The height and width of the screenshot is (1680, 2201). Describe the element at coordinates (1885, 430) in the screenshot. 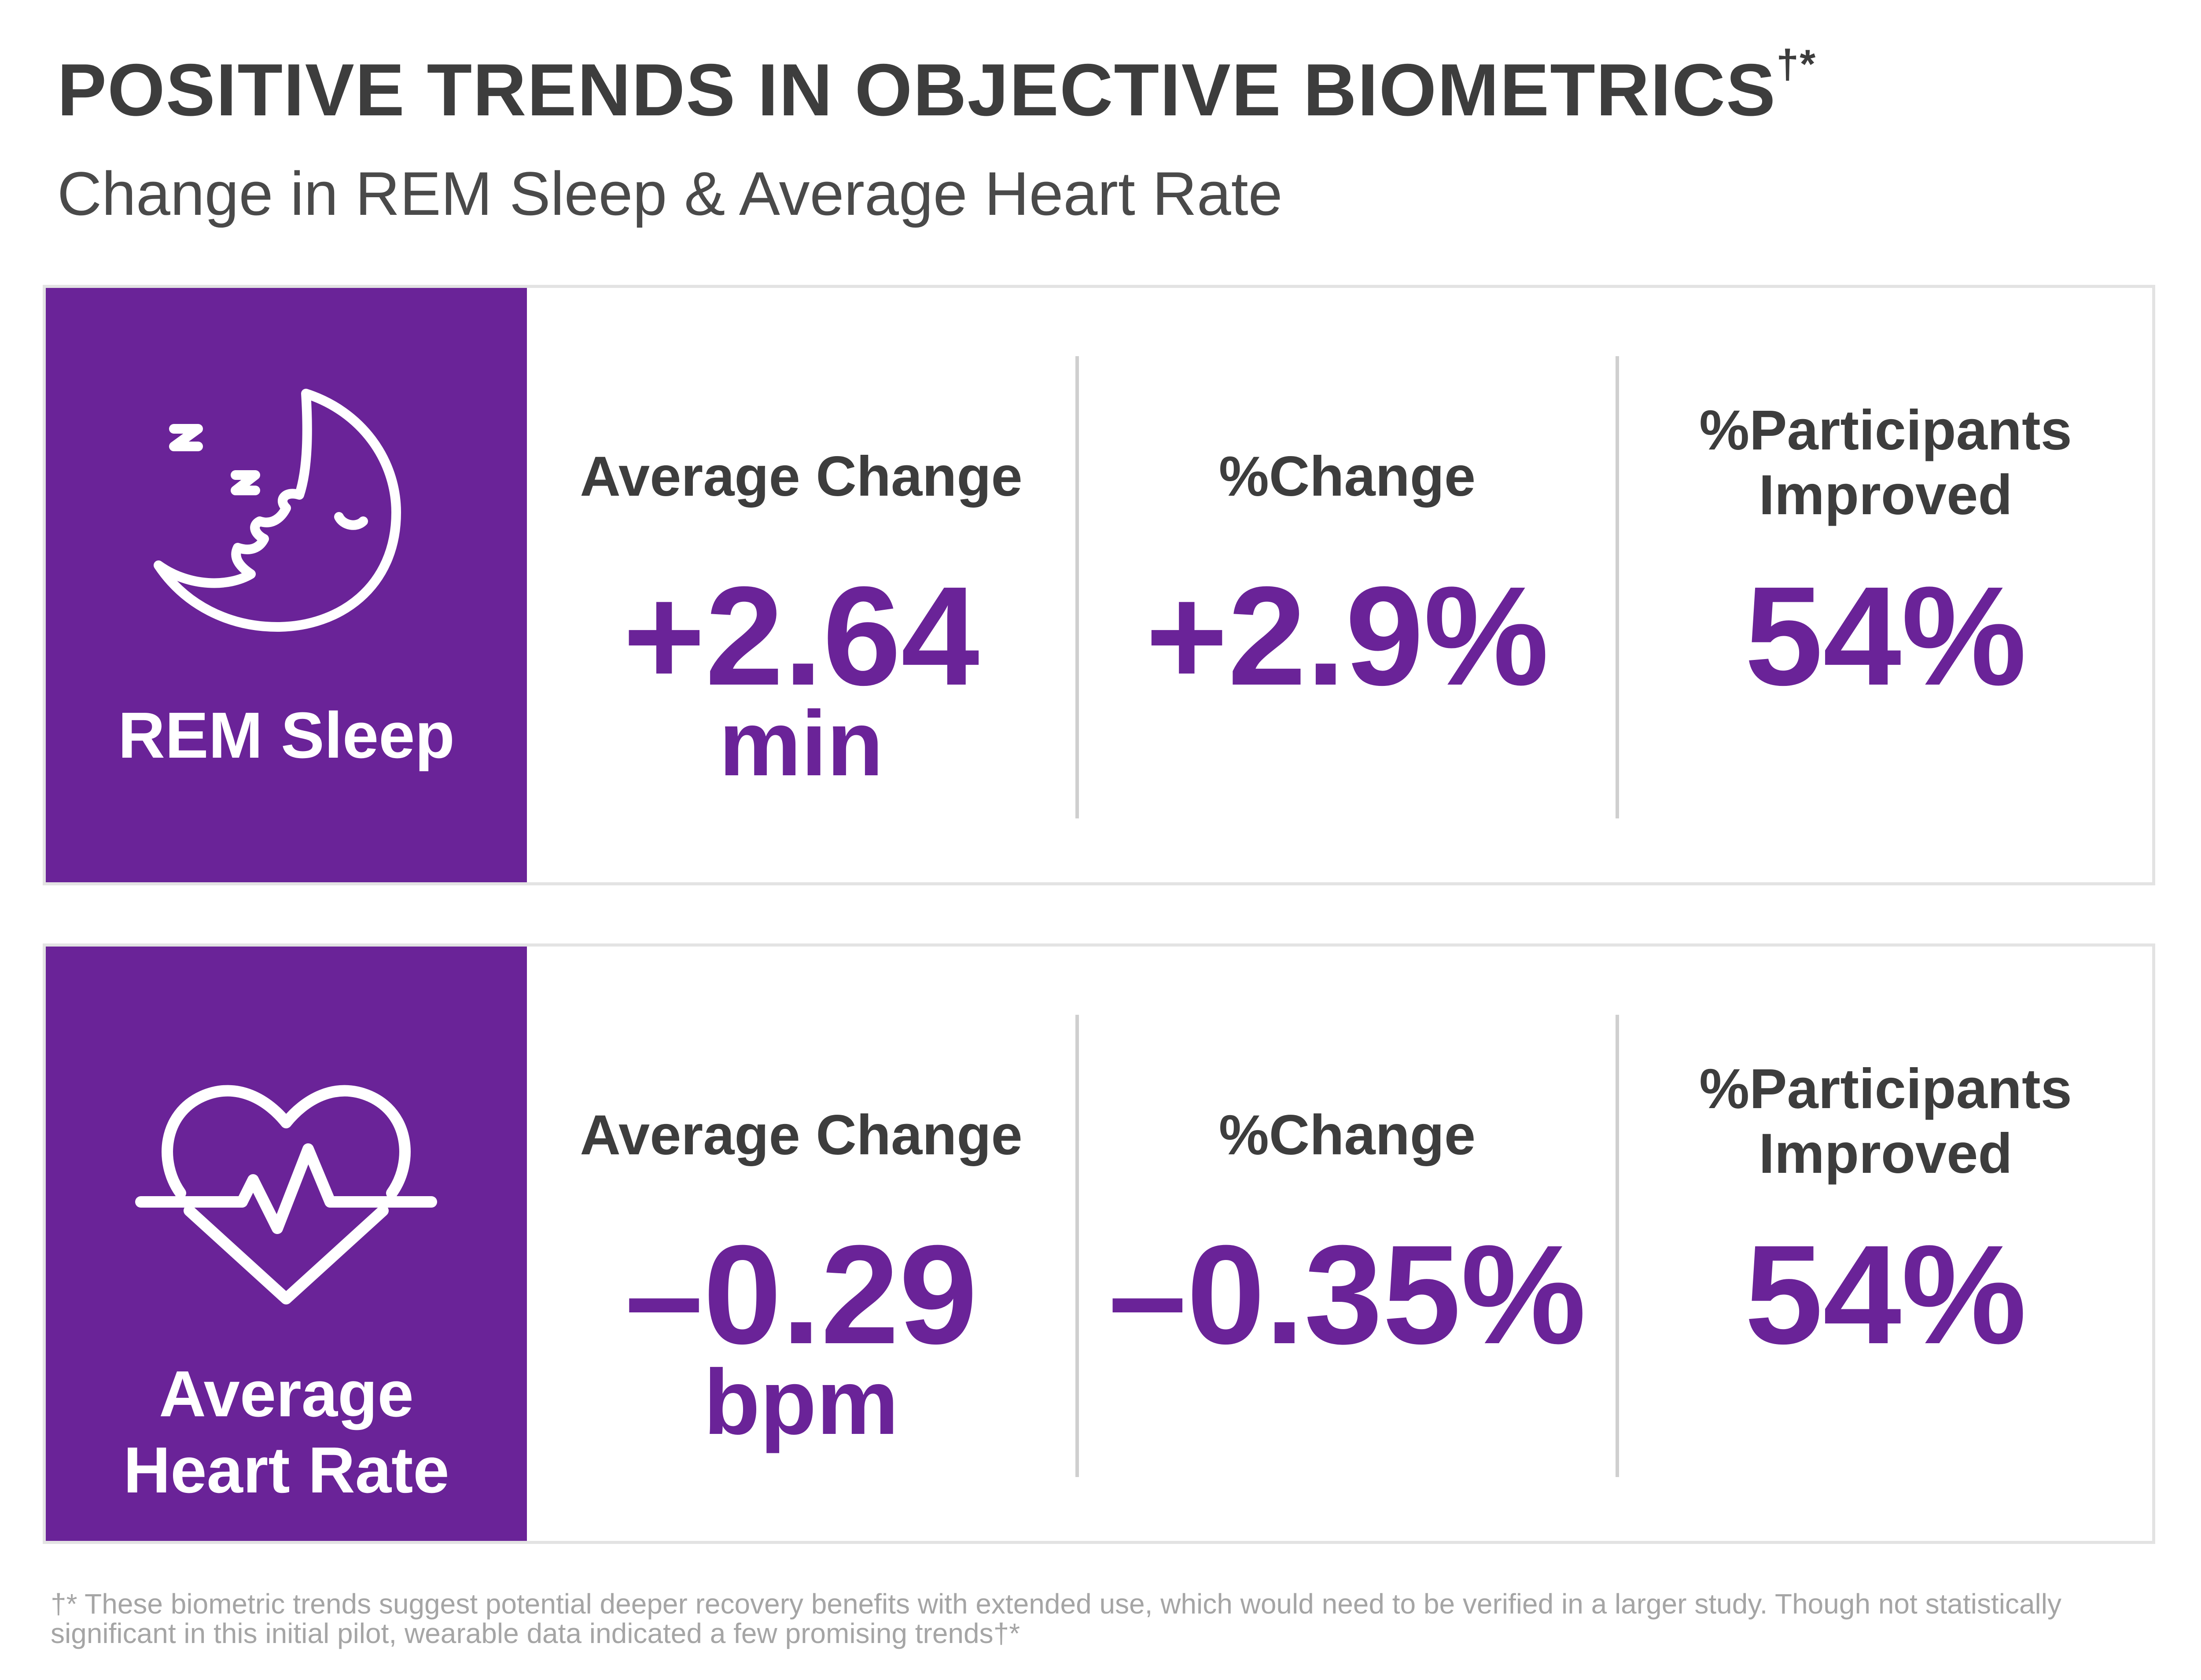

I see `rem-participants-heading-line-1: %Participants` at that location.